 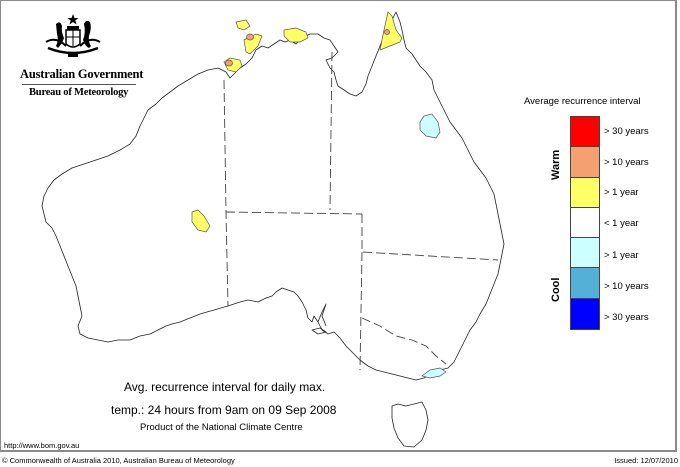 What do you see at coordinates (243, 25) in the screenshot?
I see `region-kimberley-coast` at bounding box center [243, 25].